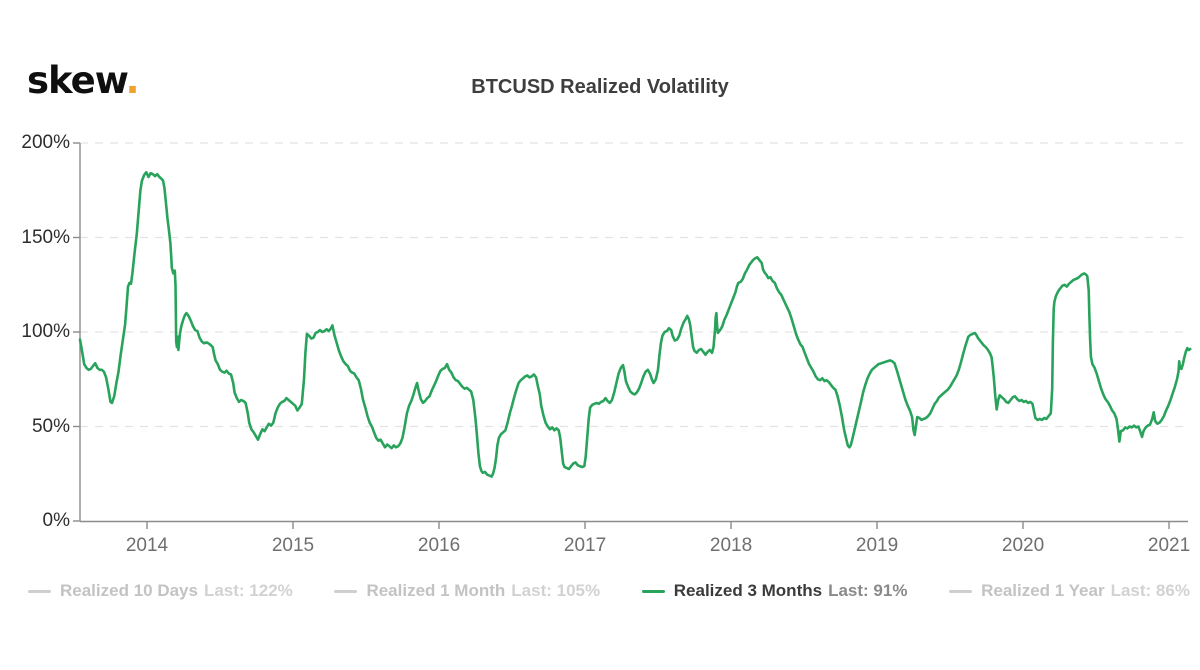 Image resolution: width=1200 pixels, height=670 pixels. I want to click on legend-item-realized-10-days: Realized 10 Days Last: 122%, so click(160, 591).